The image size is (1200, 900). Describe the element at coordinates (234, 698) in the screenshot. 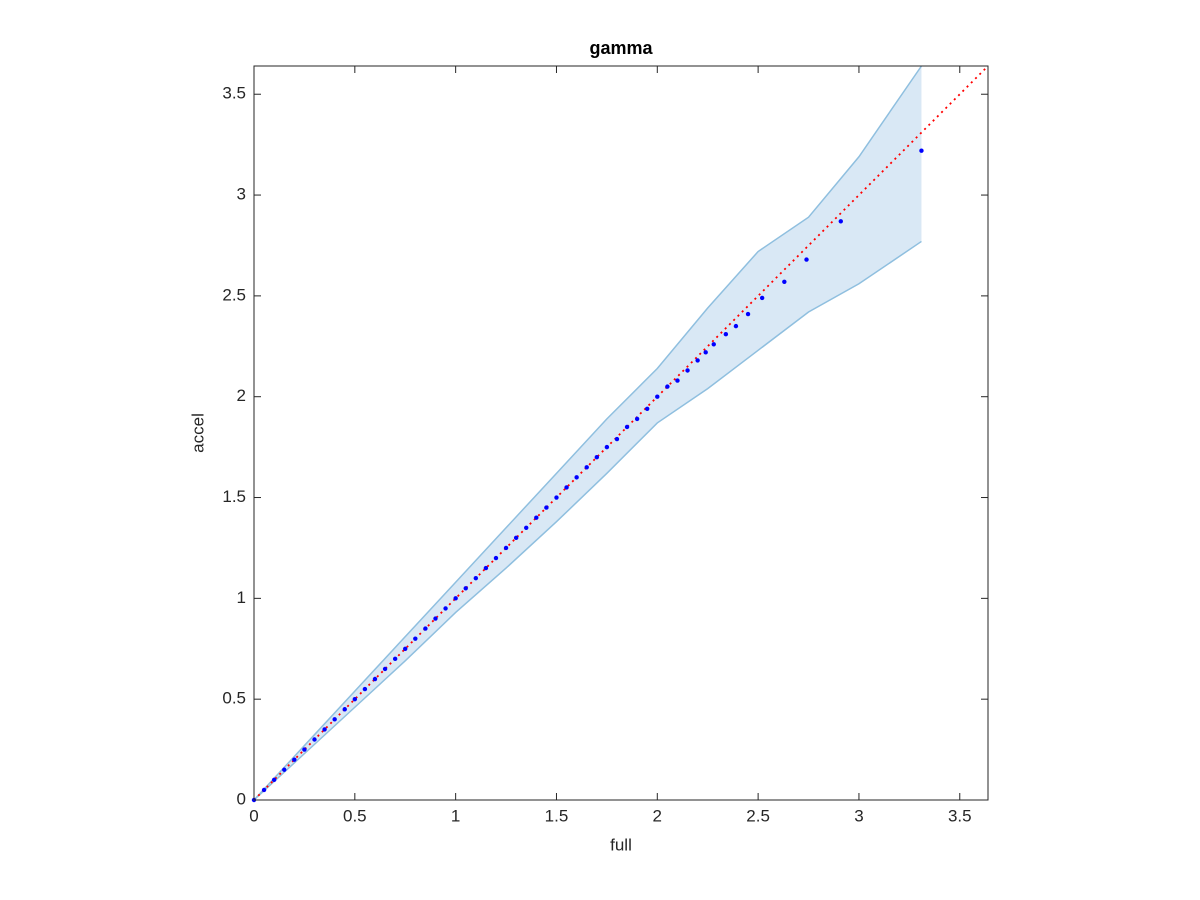

I see `y-tick-label: 0.5` at that location.